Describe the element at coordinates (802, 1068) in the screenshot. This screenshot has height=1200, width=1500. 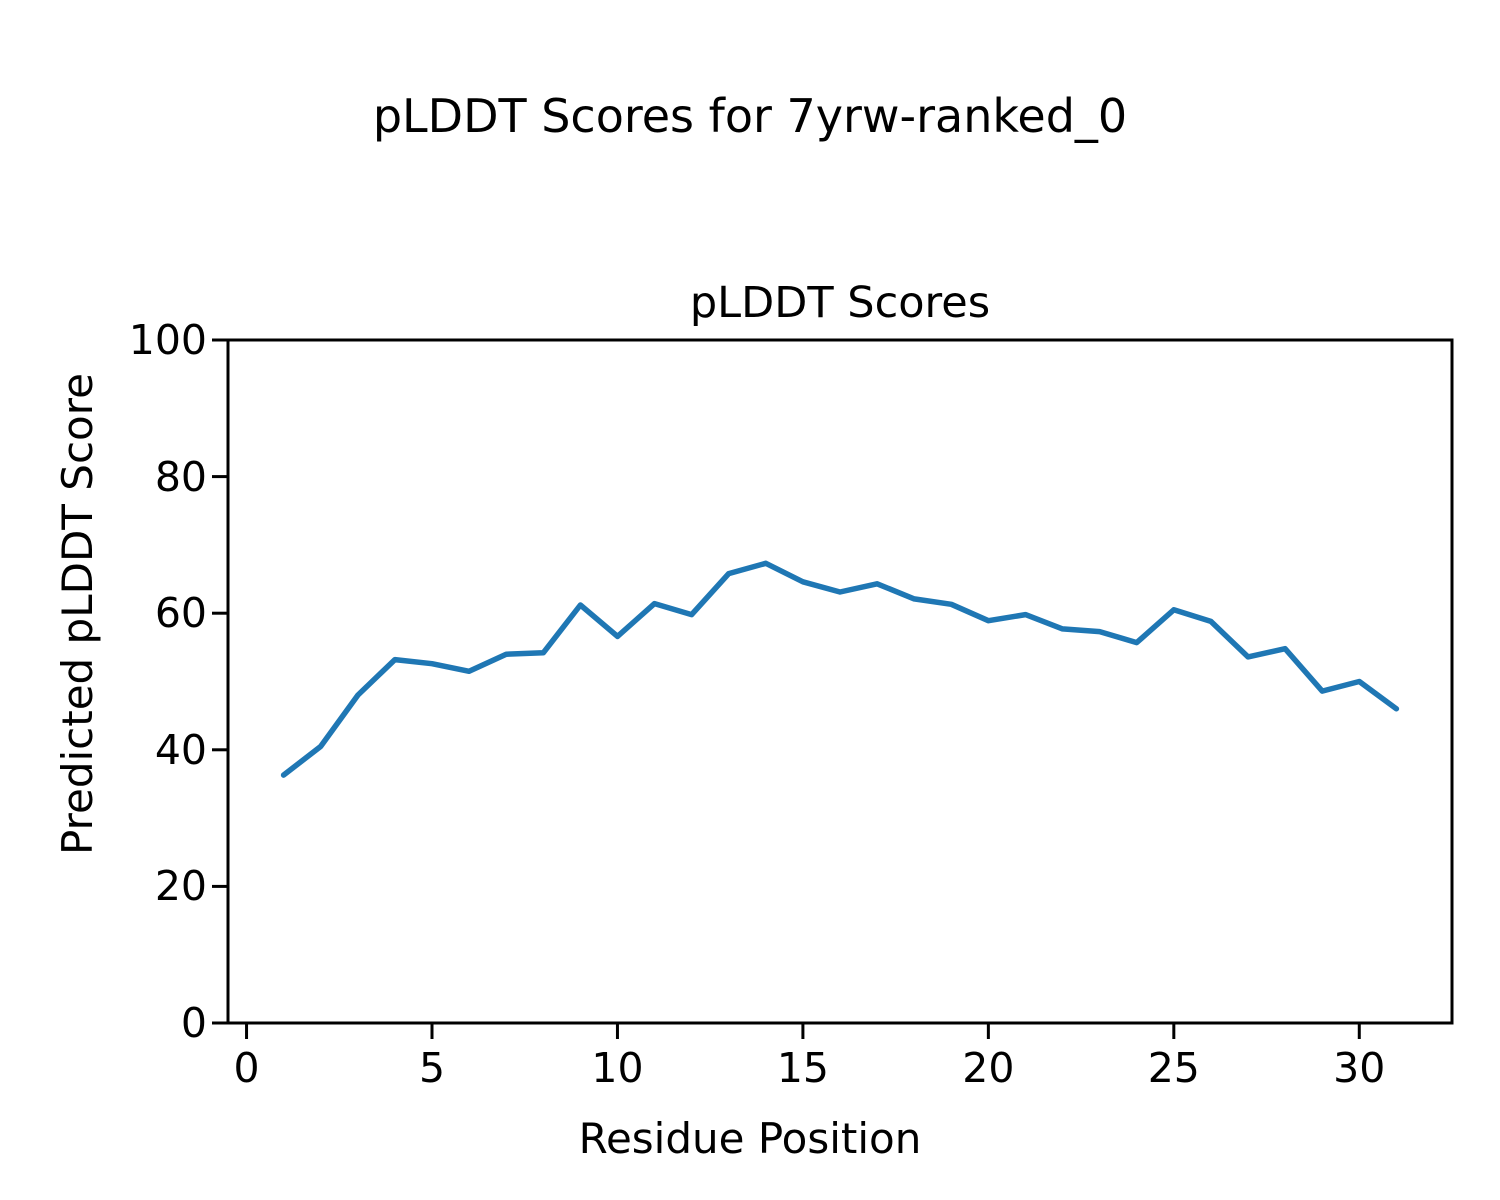
I see `x-tick-label: 15` at that location.